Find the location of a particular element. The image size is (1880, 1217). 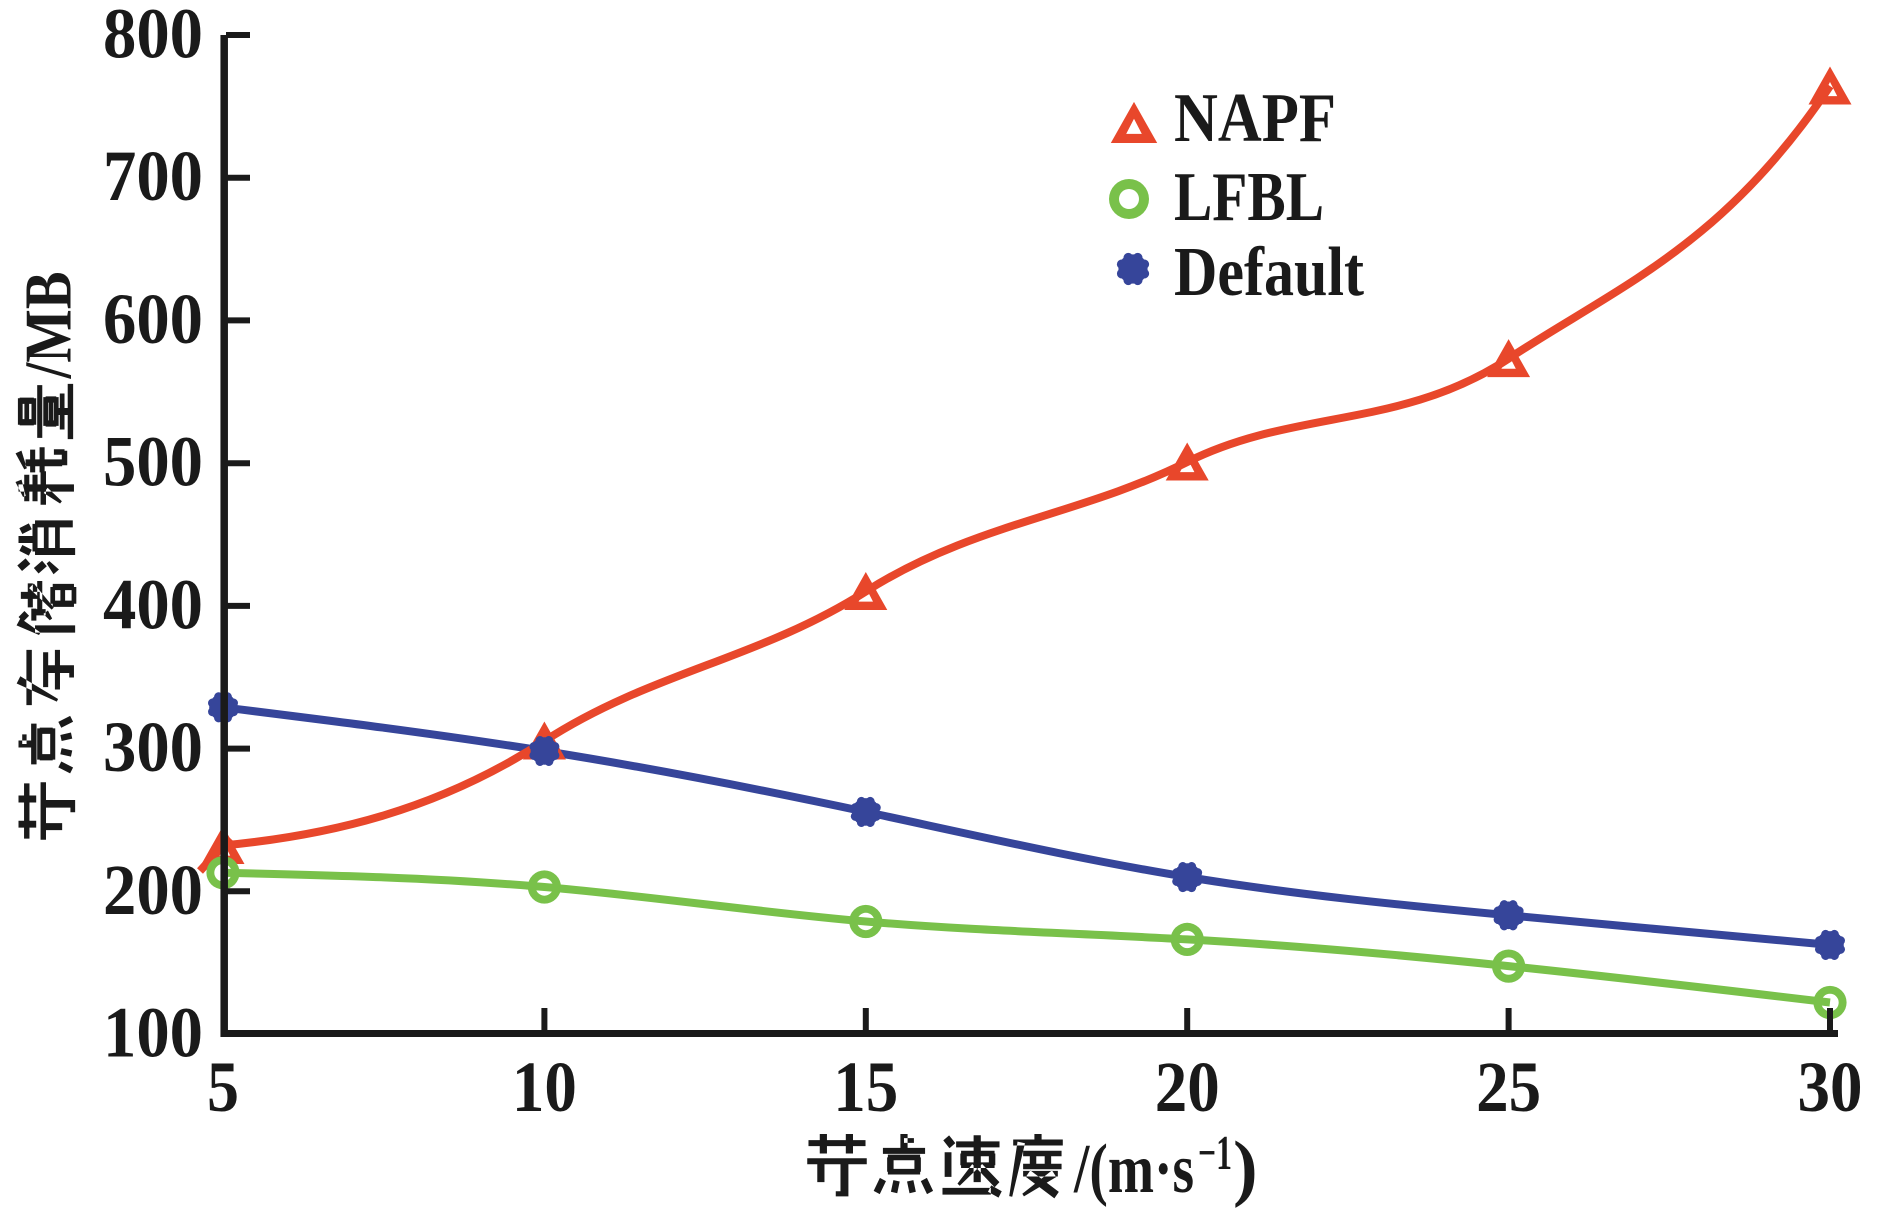

svg-text: /MB is located at coordinates (49, 326).